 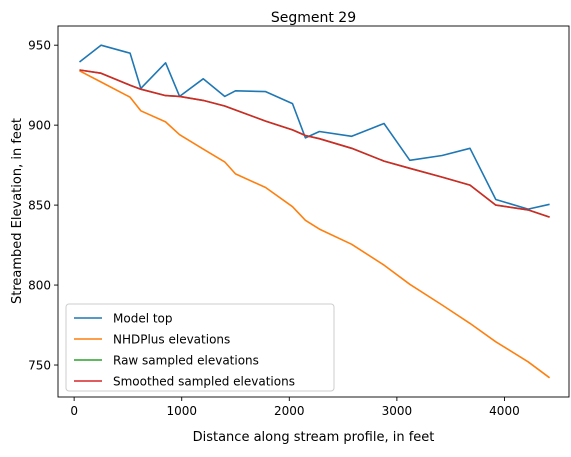 I want to click on legend-label: NHDPlus elevations, so click(x=171, y=340).